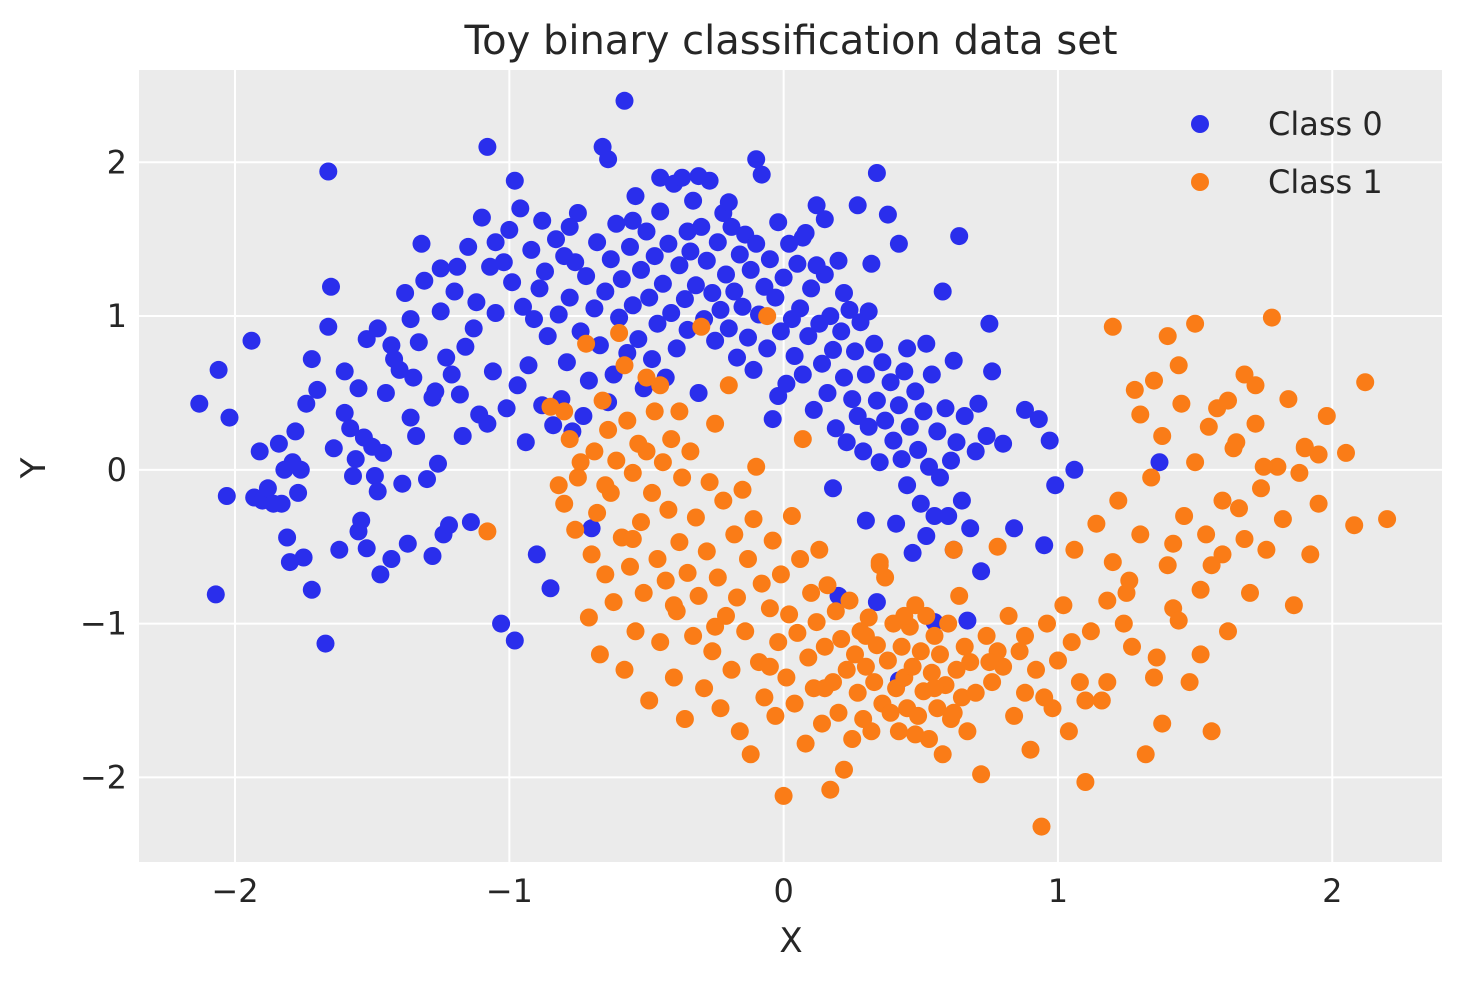 The height and width of the screenshot is (987, 1463). What do you see at coordinates (234, 891) in the screenshot?
I see `x-tick-label: −2` at bounding box center [234, 891].